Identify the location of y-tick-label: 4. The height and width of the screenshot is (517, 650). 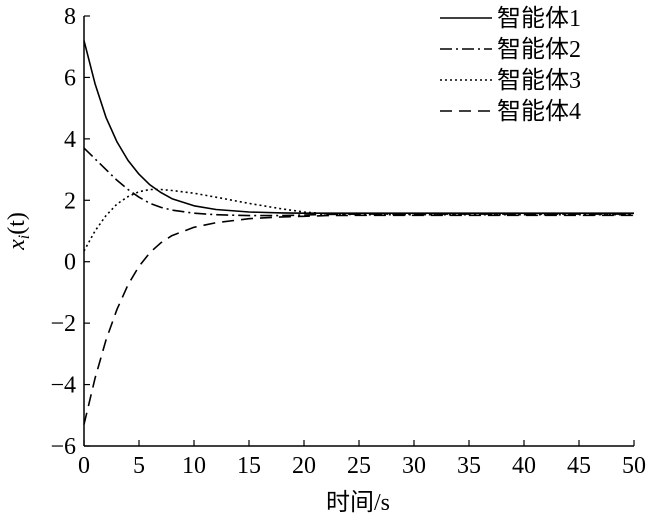
(70, 140).